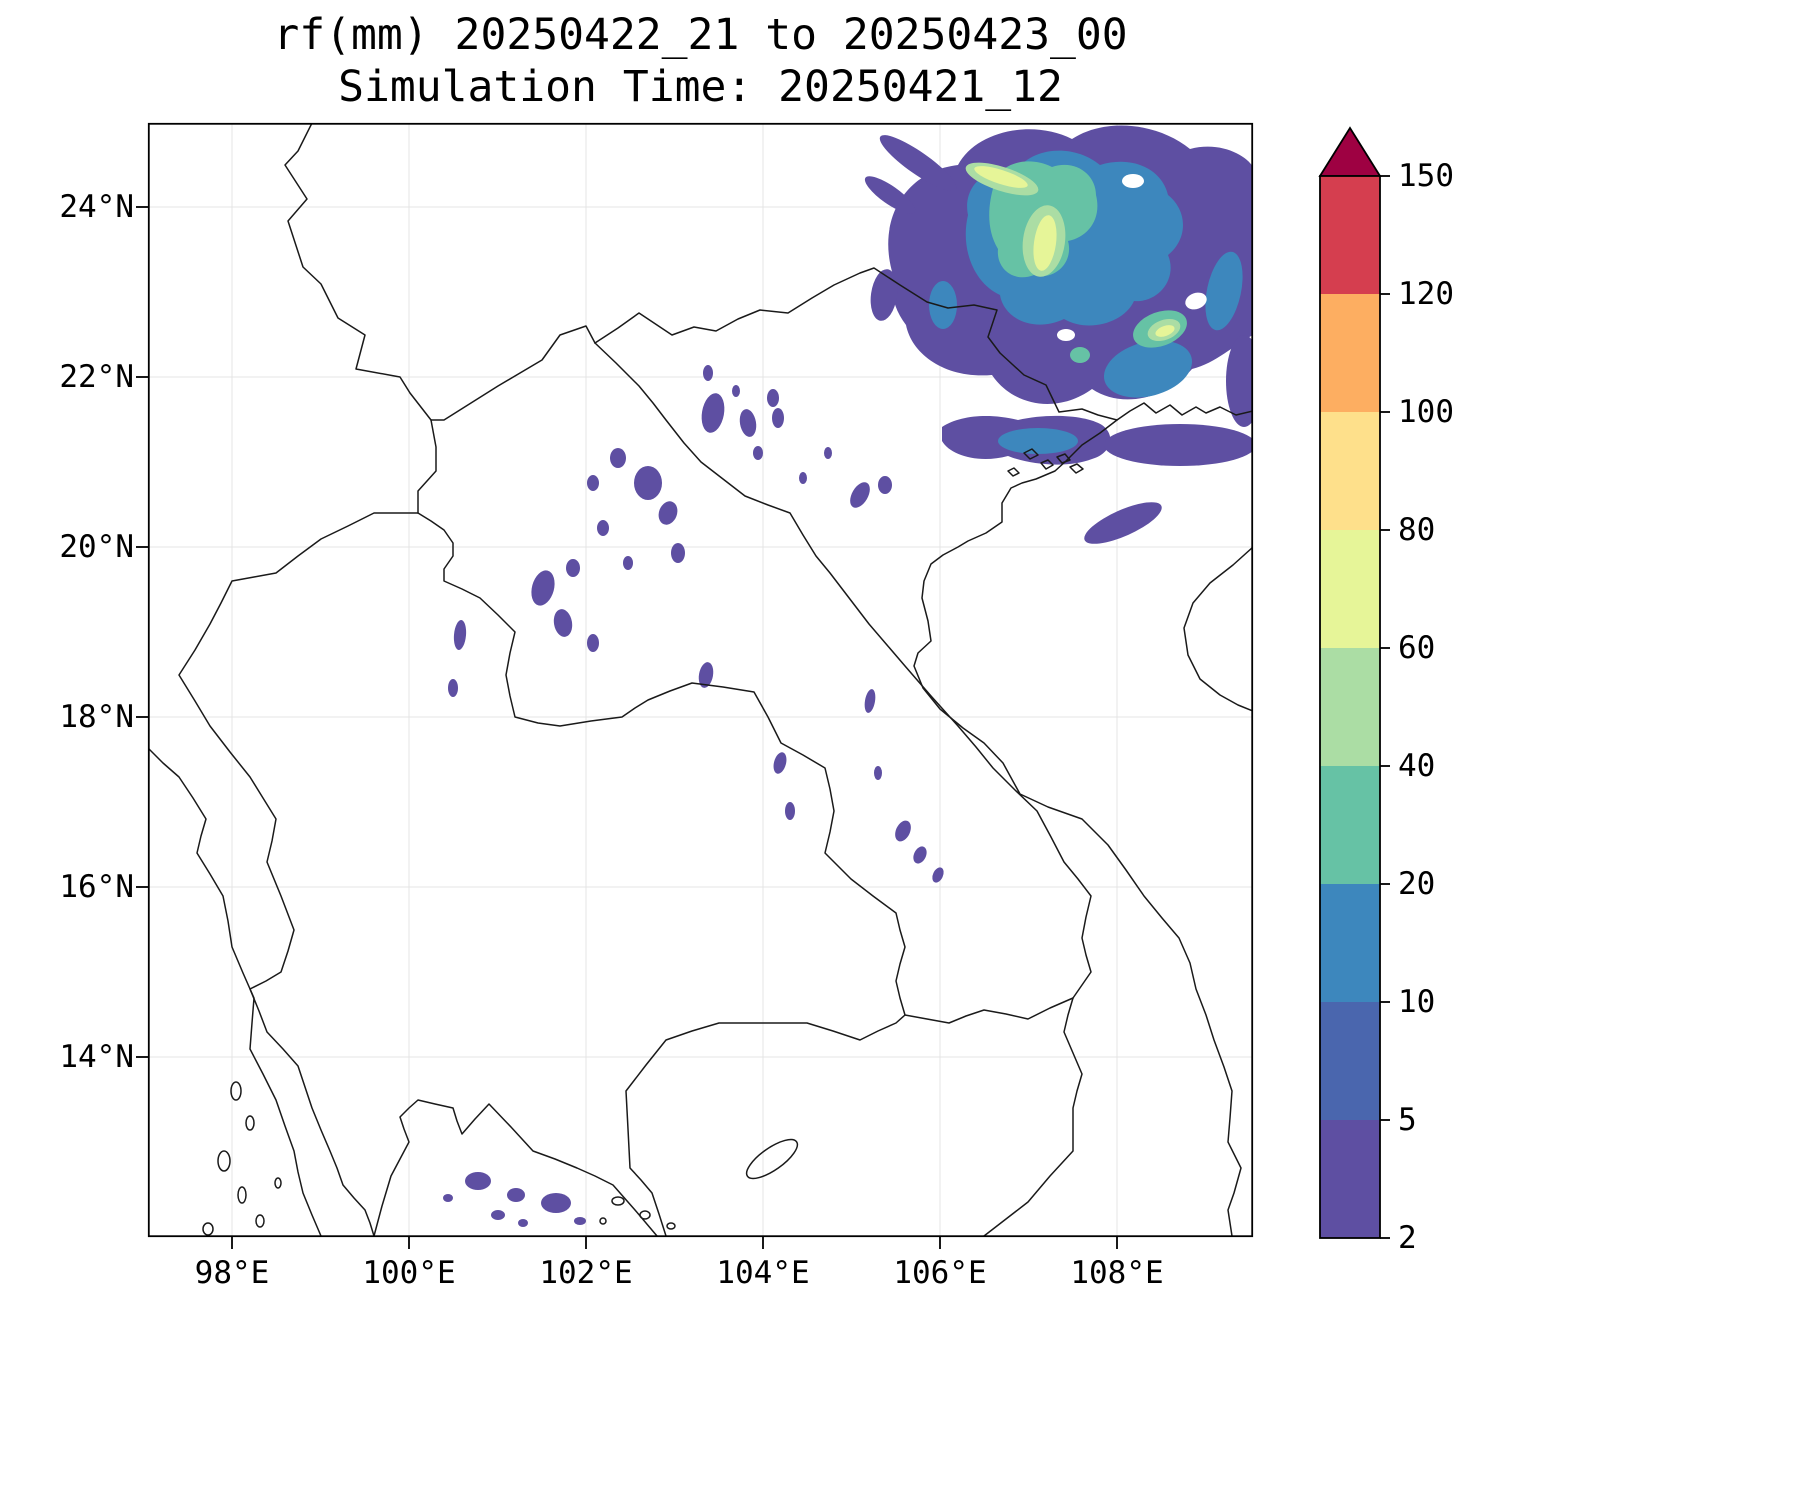  I want to click on plot-subtitle: Simulation Time: 20250421_12, so click(700, 87).